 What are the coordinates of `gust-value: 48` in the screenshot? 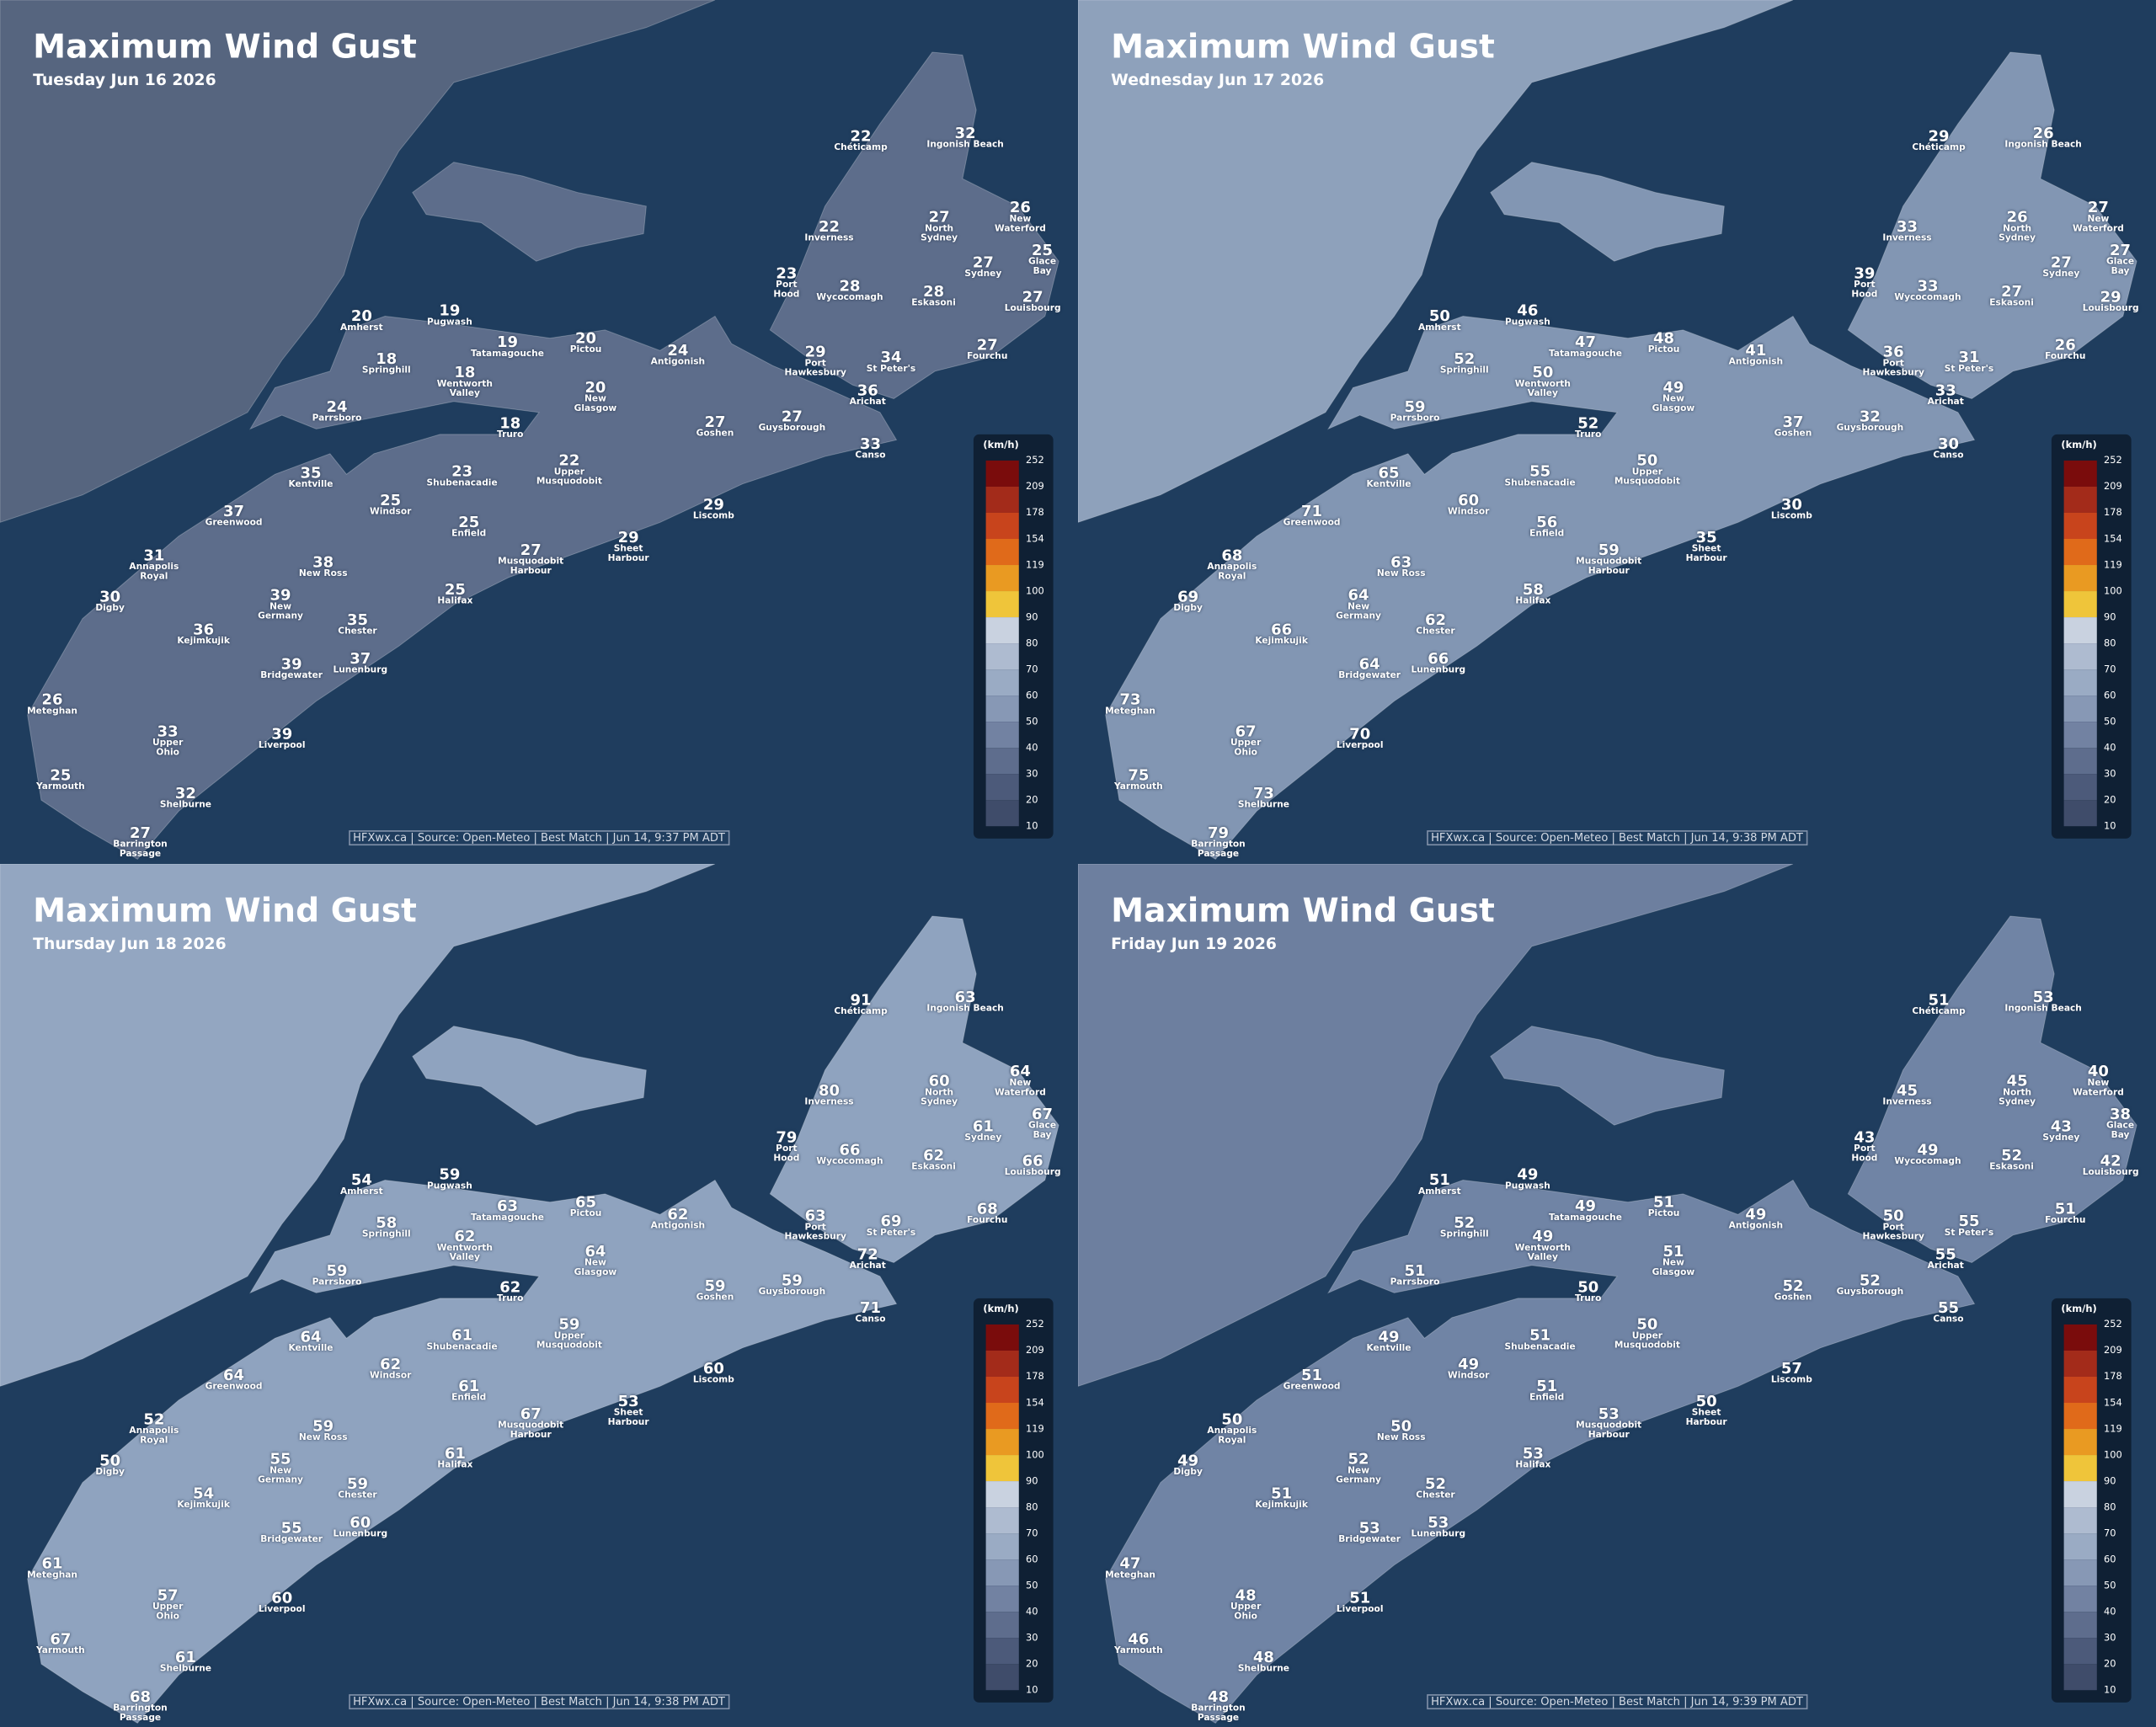 It's located at (1664, 339).